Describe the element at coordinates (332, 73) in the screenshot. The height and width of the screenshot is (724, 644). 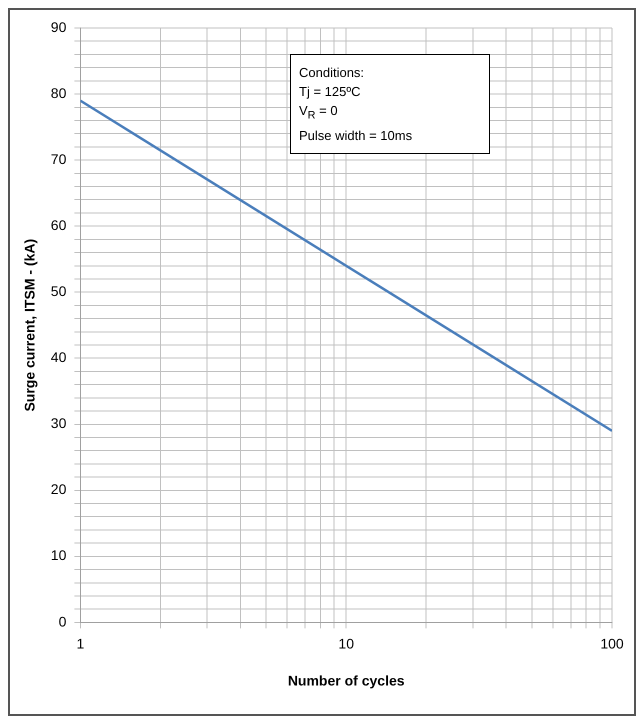
I see `annotation: Conditions:` at that location.